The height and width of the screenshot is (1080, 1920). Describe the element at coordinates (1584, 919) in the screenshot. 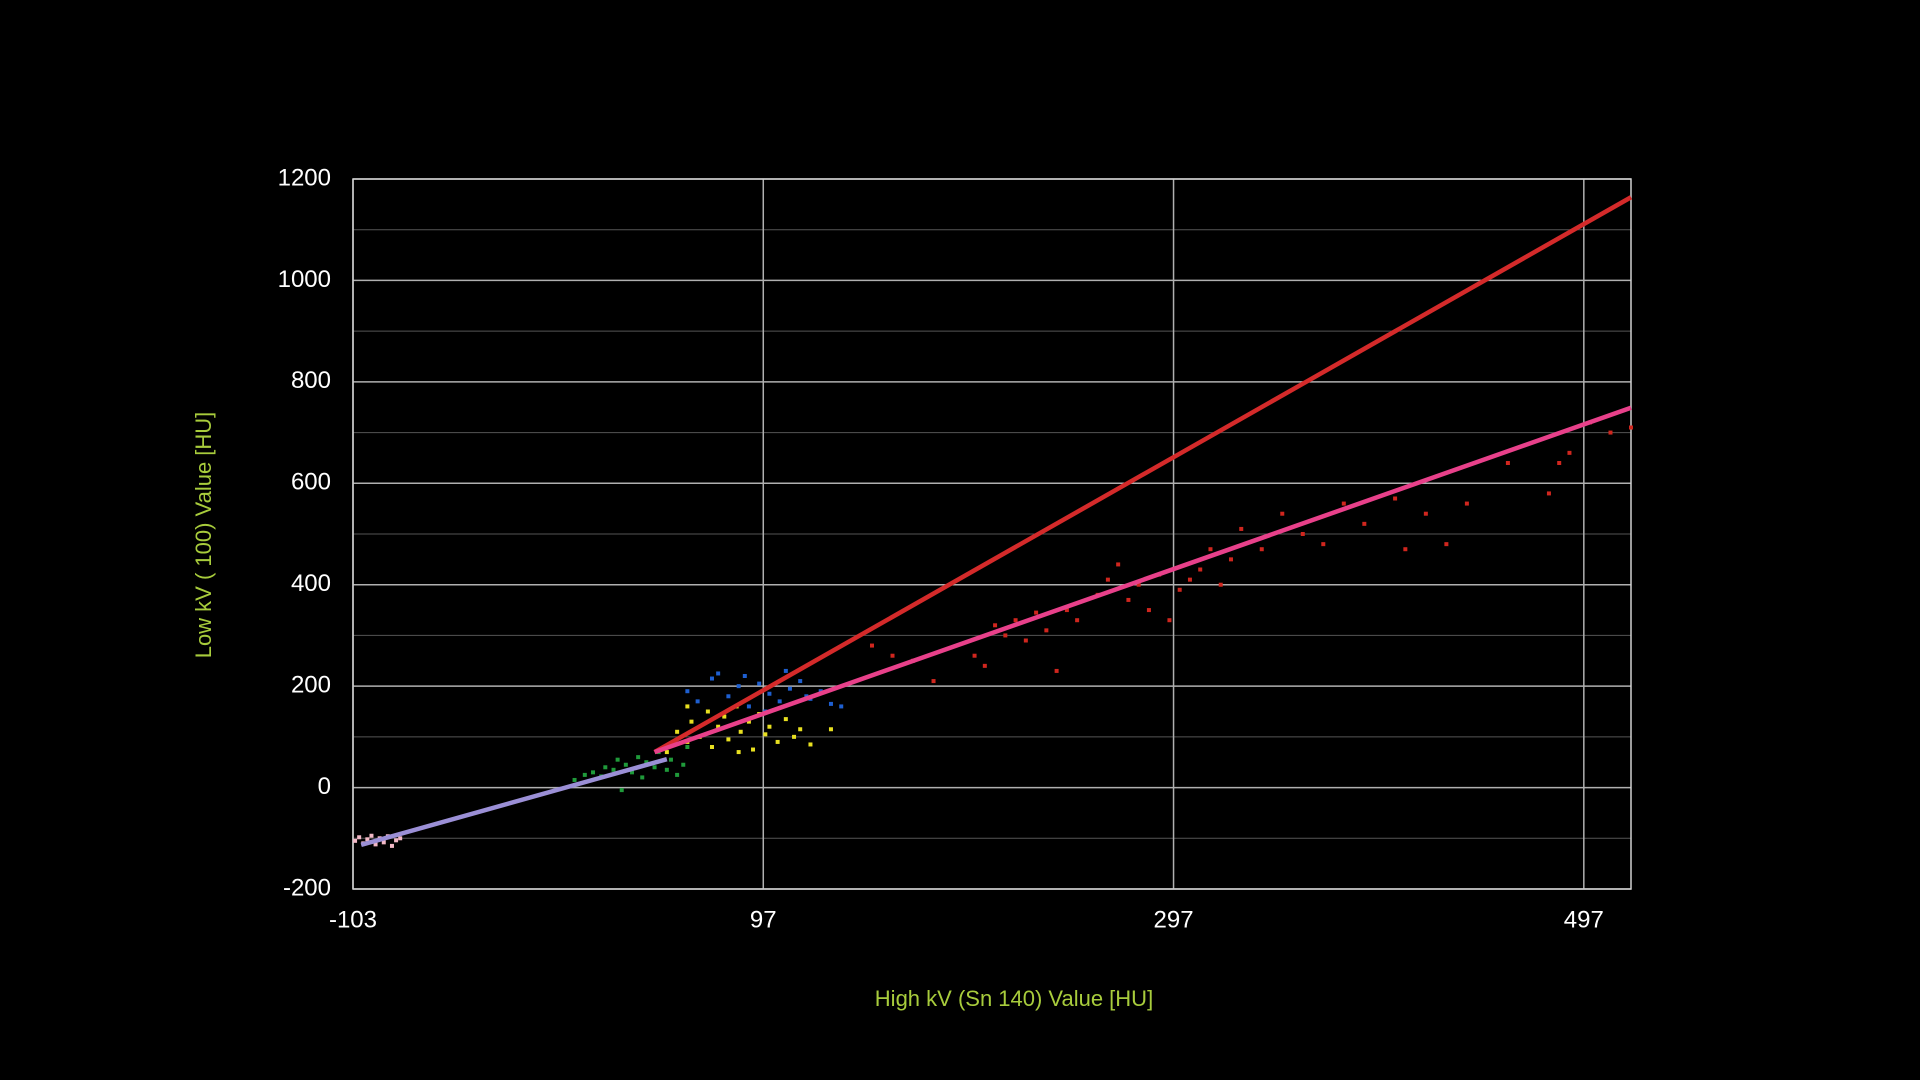

I see `x-tick-label: 497` at that location.